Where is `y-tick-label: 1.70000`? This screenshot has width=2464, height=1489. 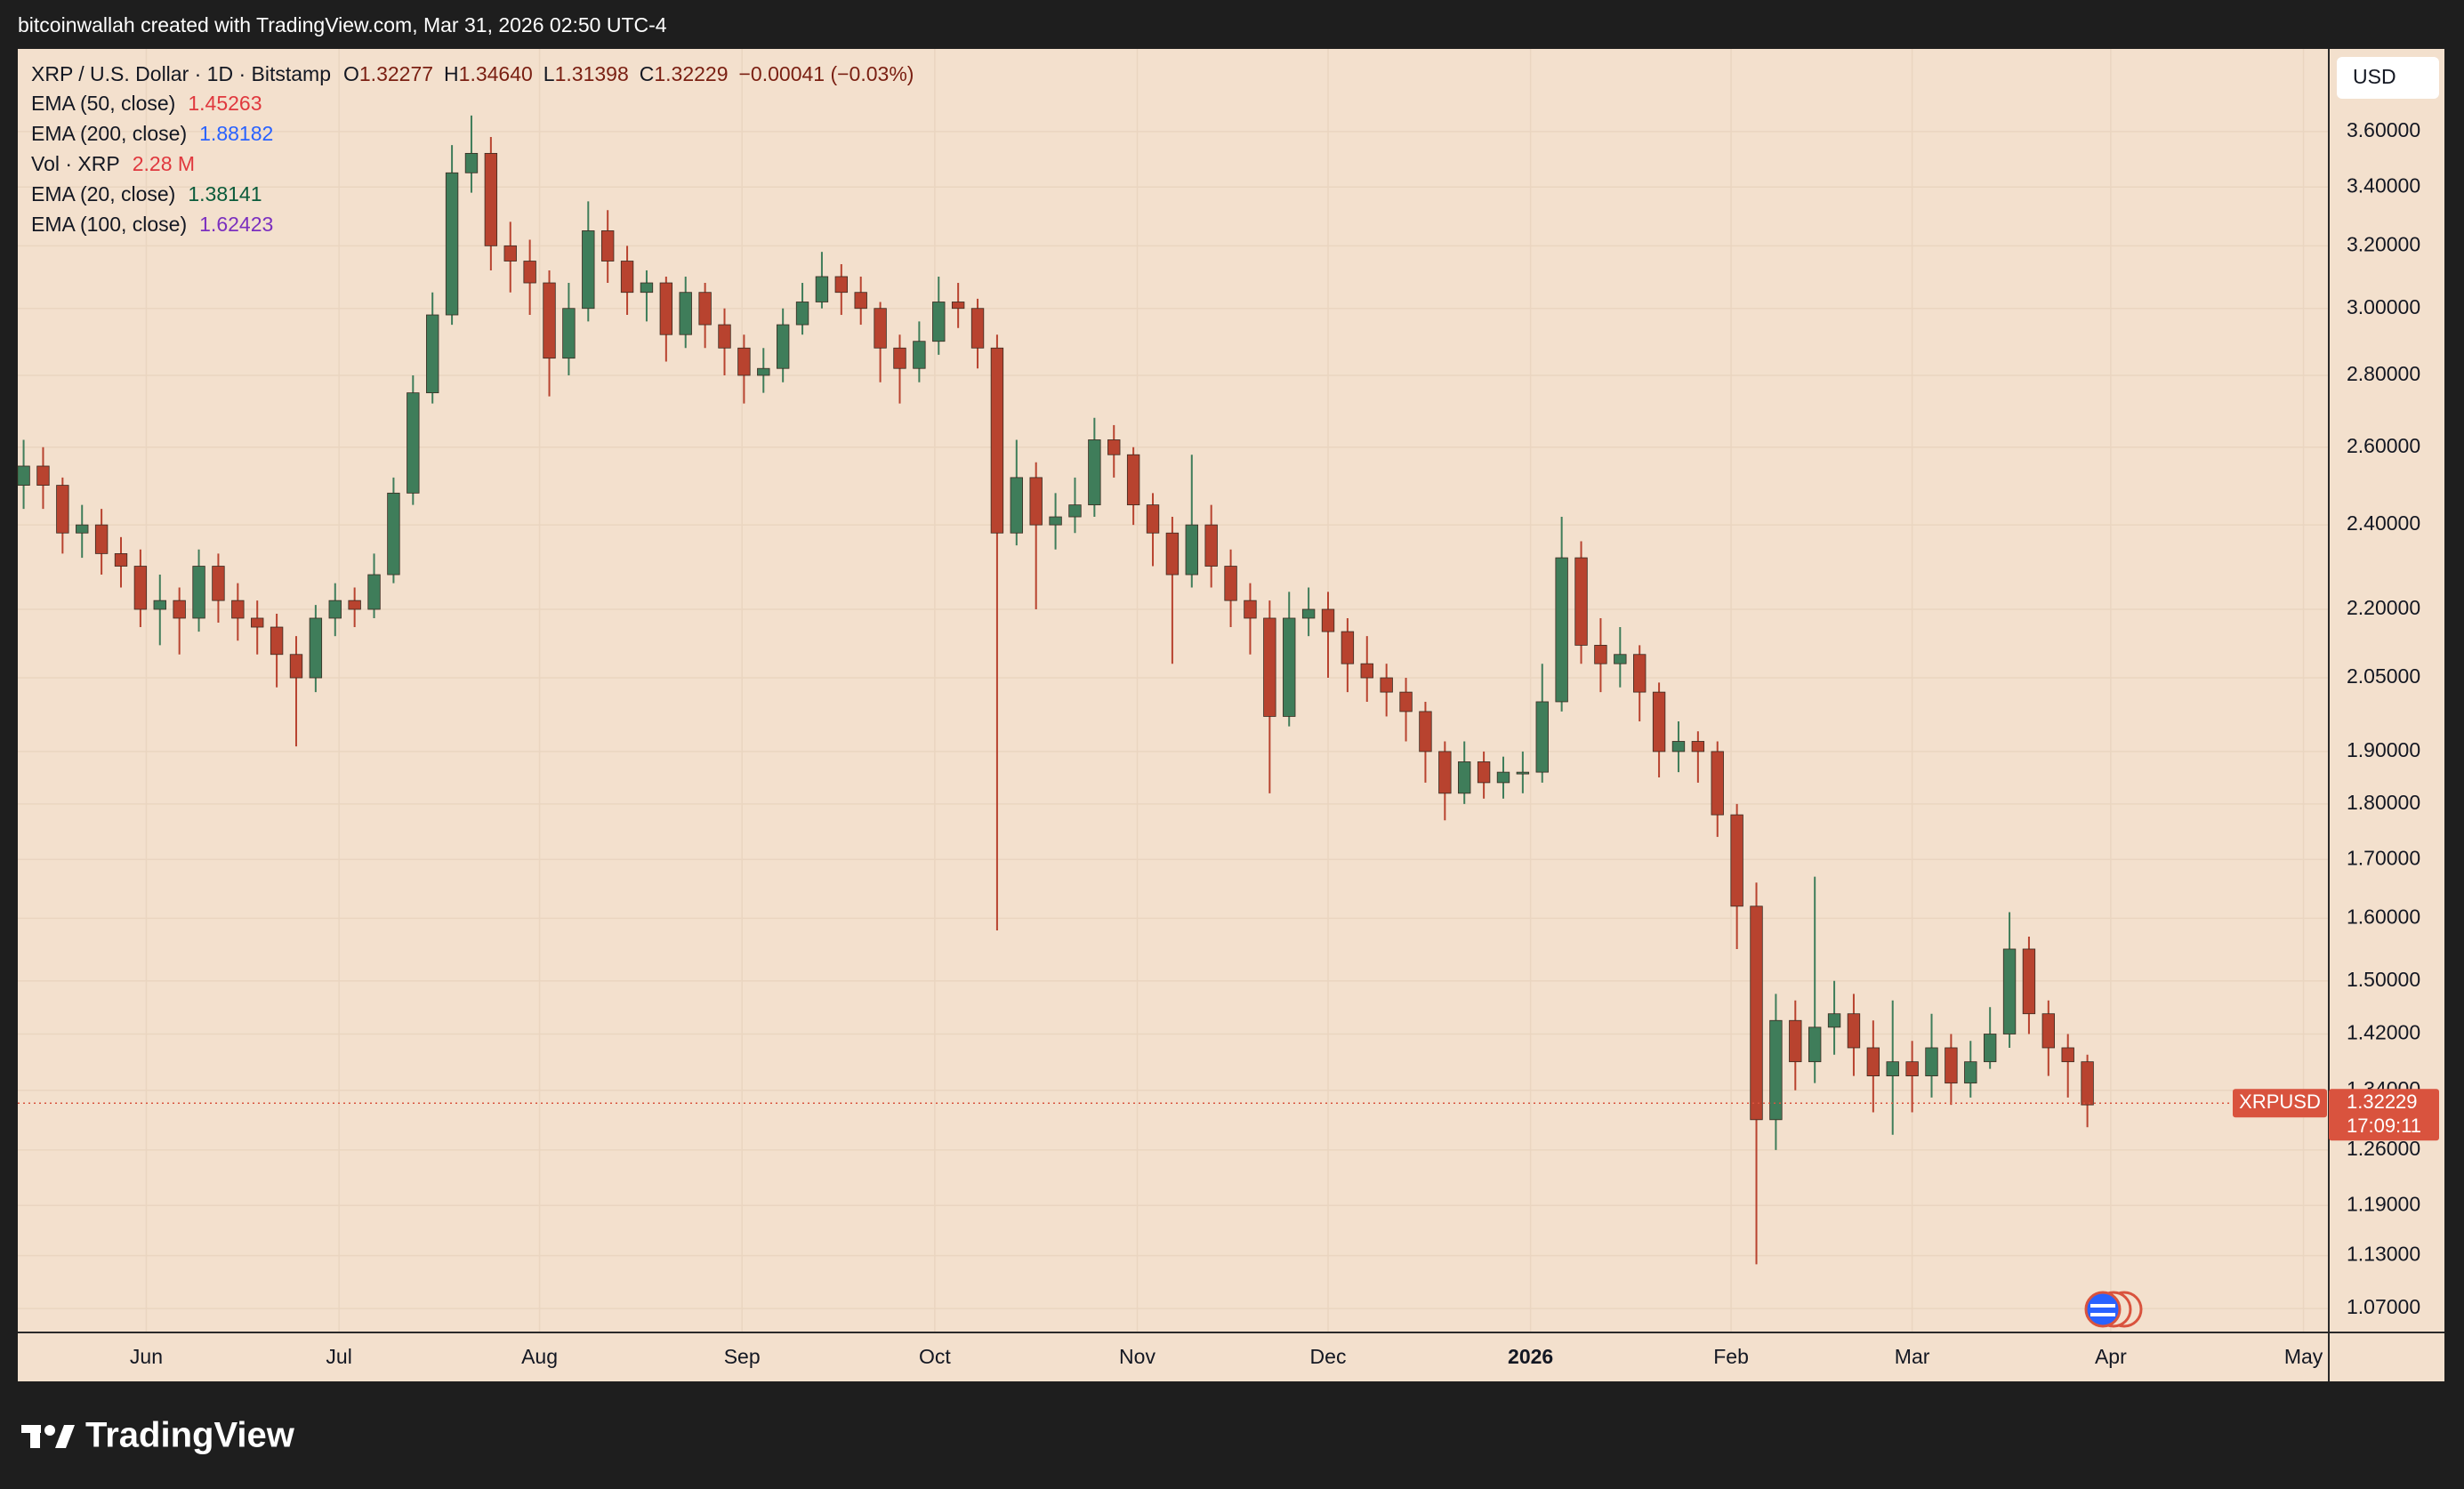 y-tick-label: 1.70000 is located at coordinates (2383, 857).